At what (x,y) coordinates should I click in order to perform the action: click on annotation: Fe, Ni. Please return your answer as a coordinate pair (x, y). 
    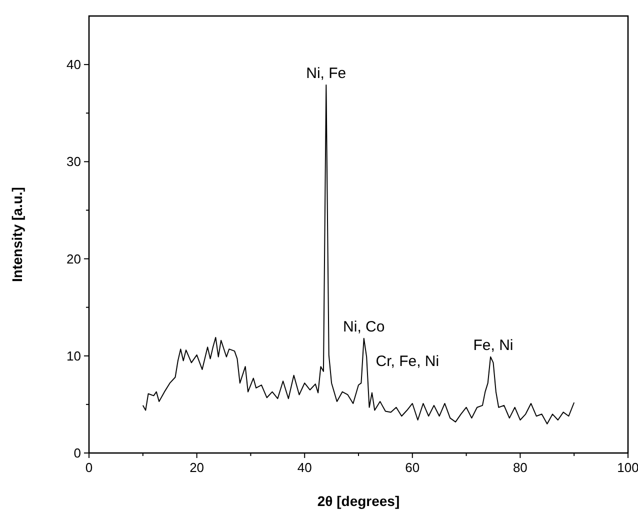
    Looking at the image, I should click on (493, 345).